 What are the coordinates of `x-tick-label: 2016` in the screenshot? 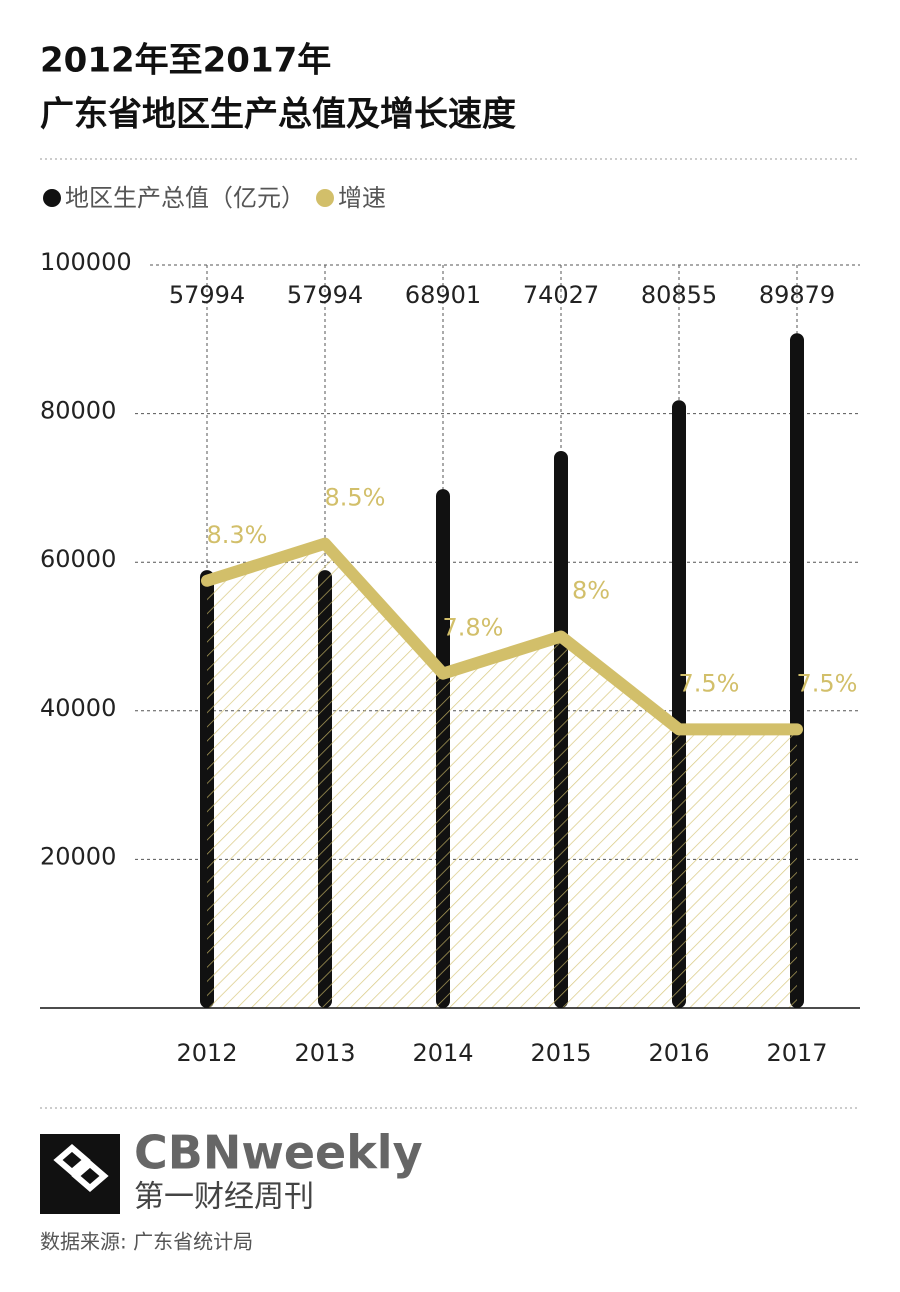 It's located at (678, 1053).